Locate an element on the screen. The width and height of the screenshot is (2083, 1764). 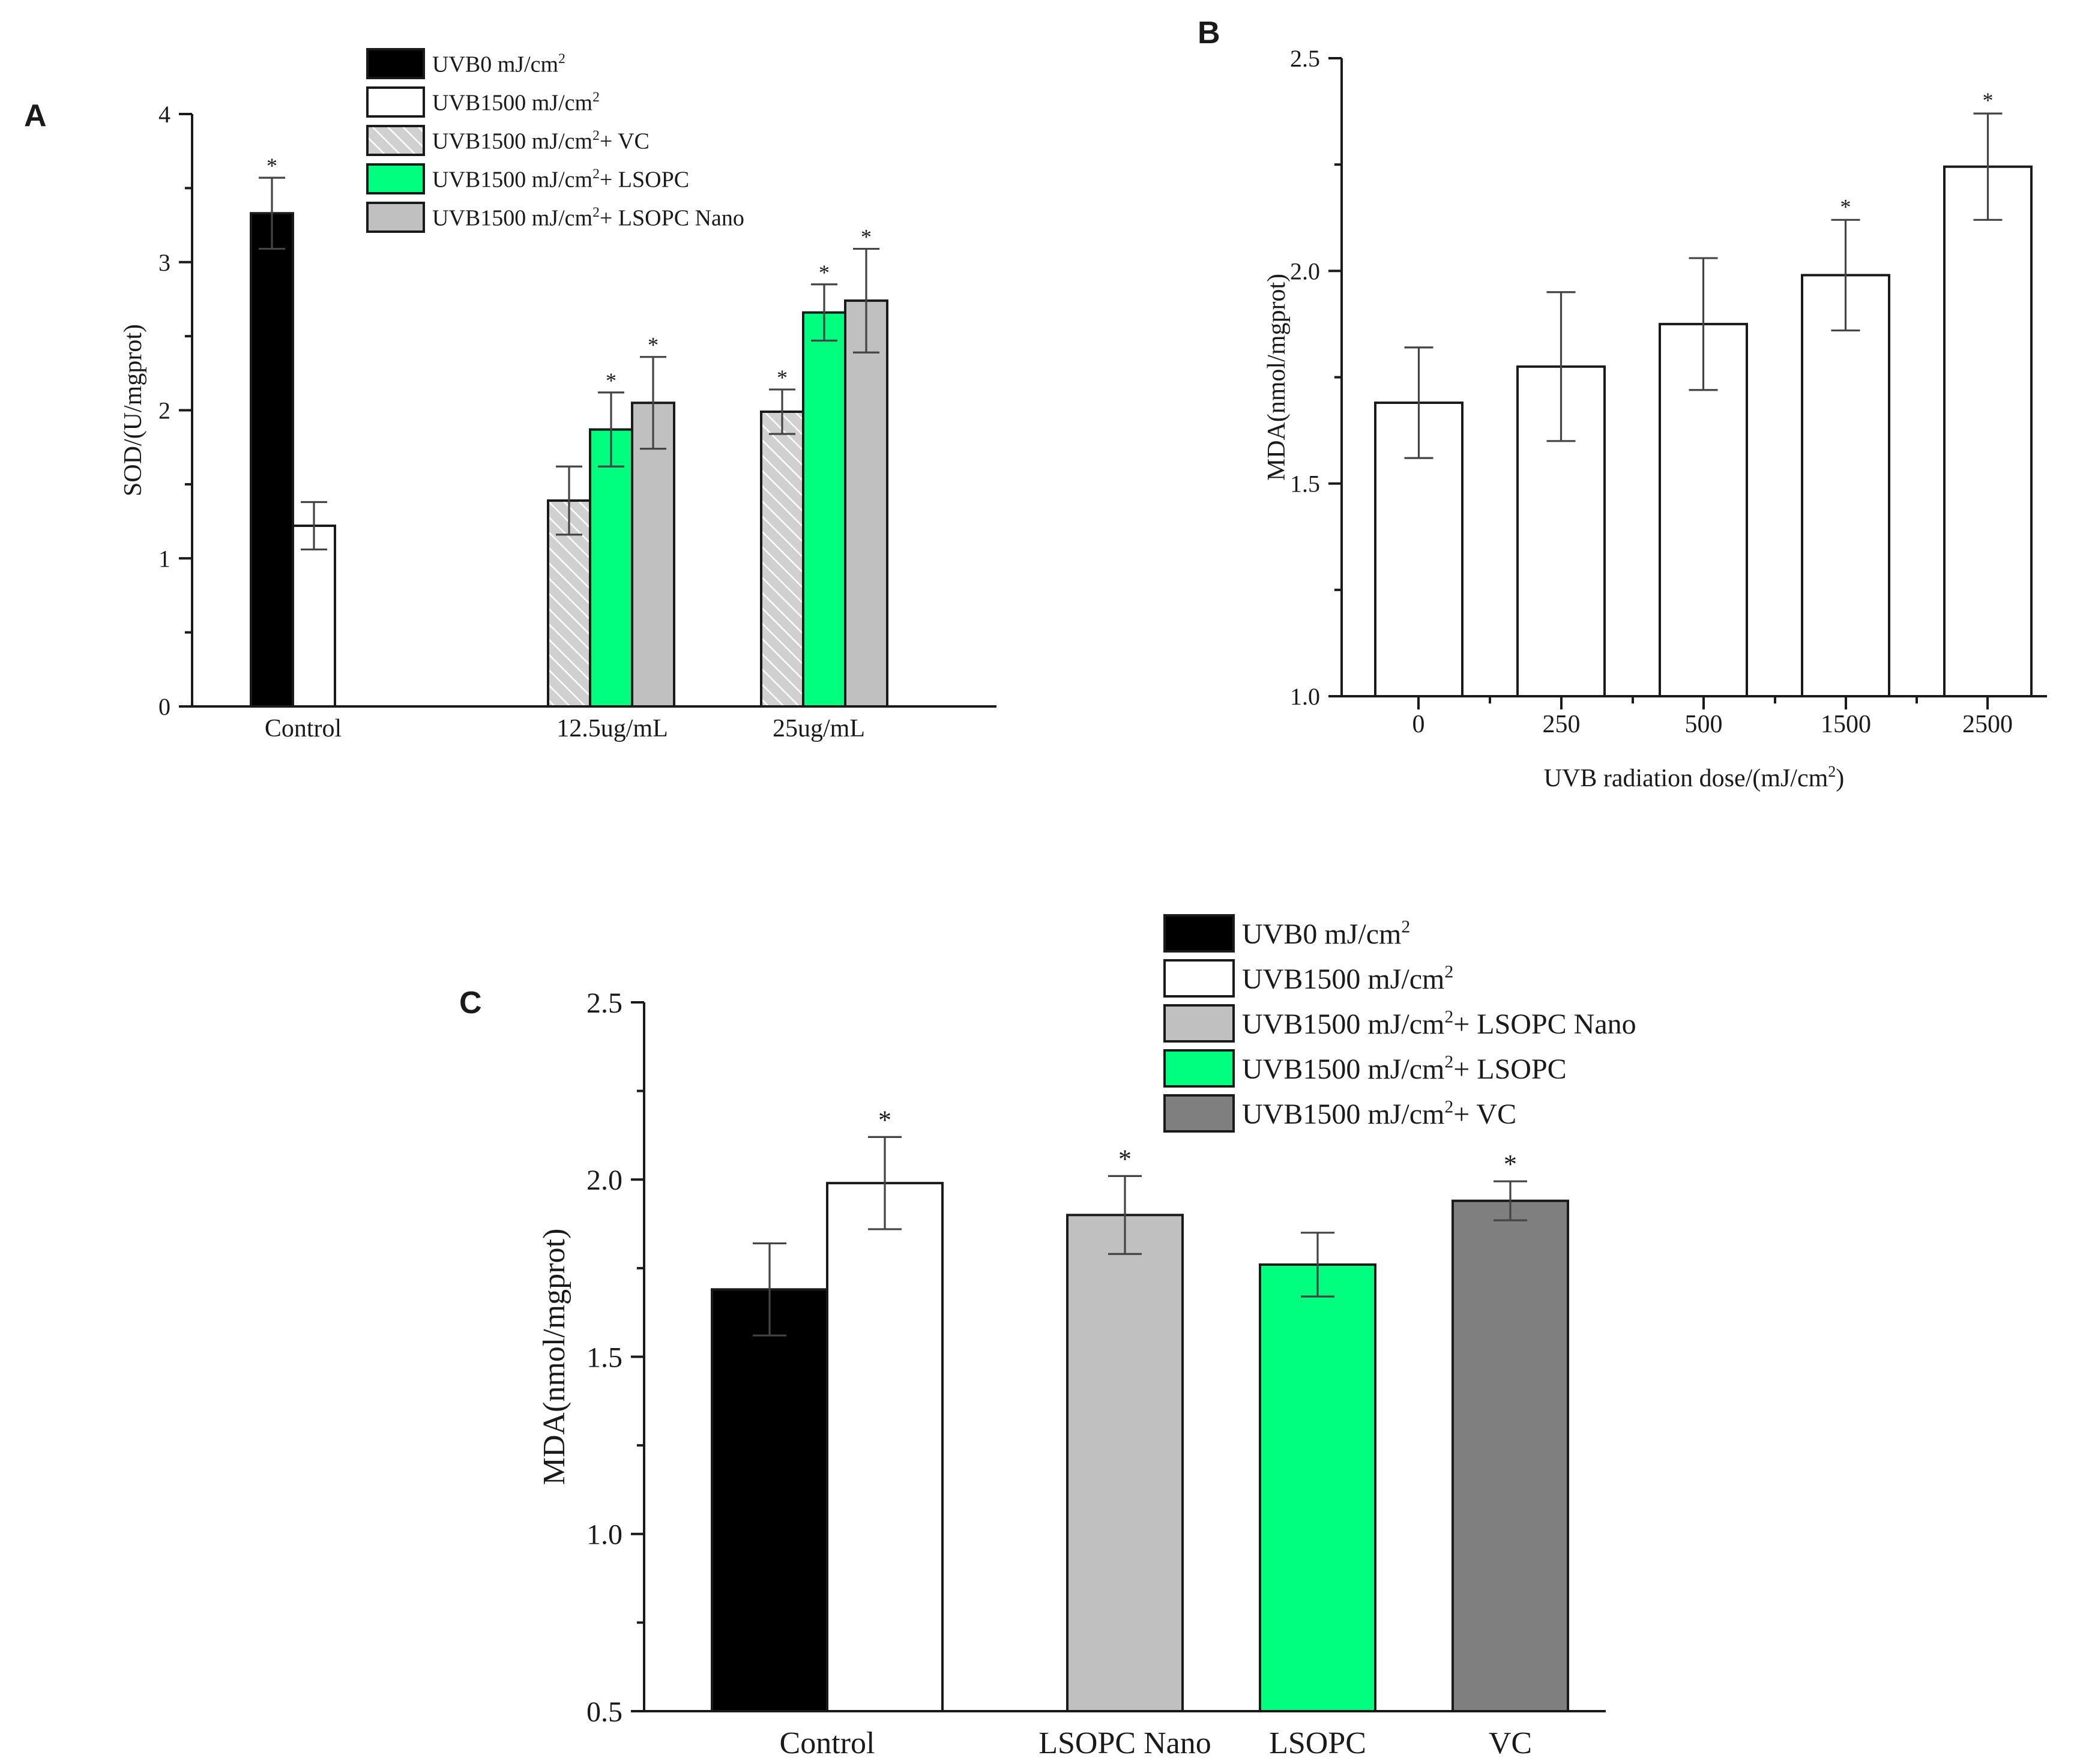
y-tick-label: 3 is located at coordinates (164, 262).